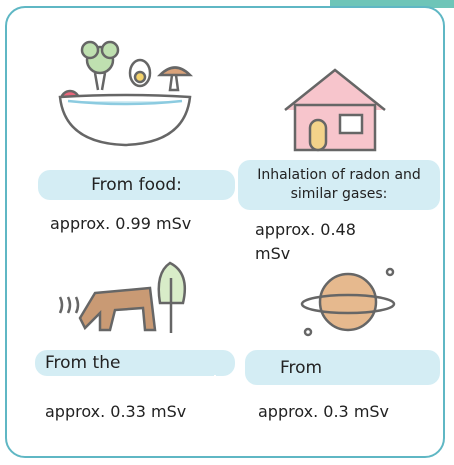 The height and width of the screenshot is (465, 454). Describe the element at coordinates (83, 363) in the screenshot. I see `label: From the` at that location.